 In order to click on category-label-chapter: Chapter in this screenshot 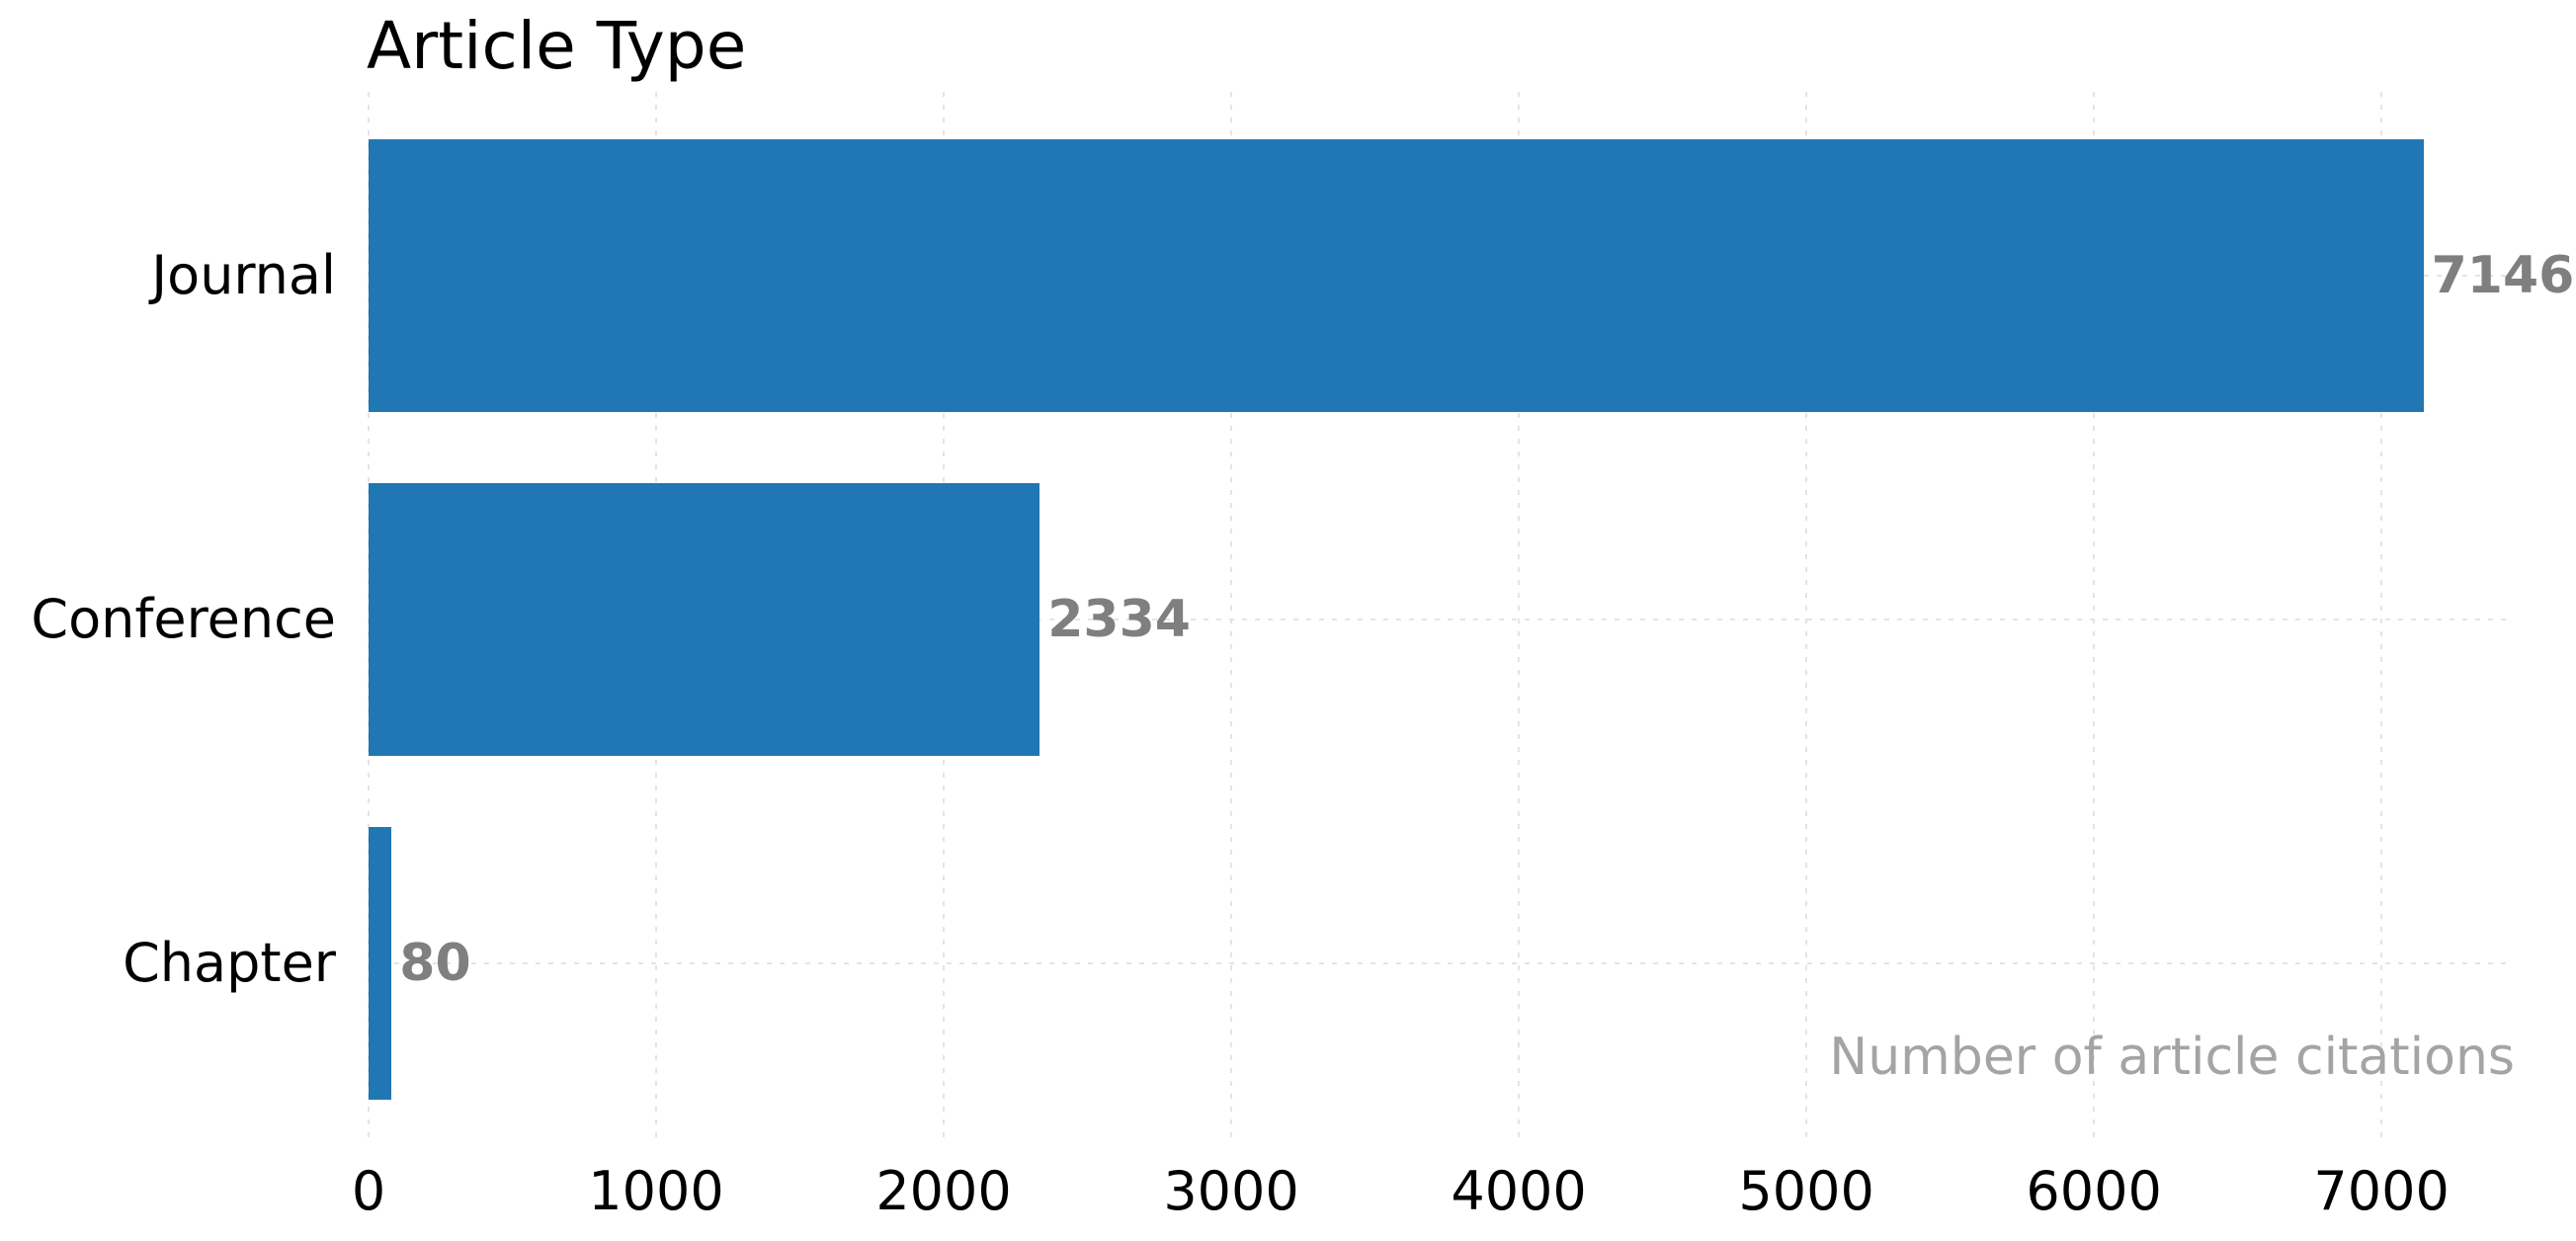, I will do `click(229, 963)`.